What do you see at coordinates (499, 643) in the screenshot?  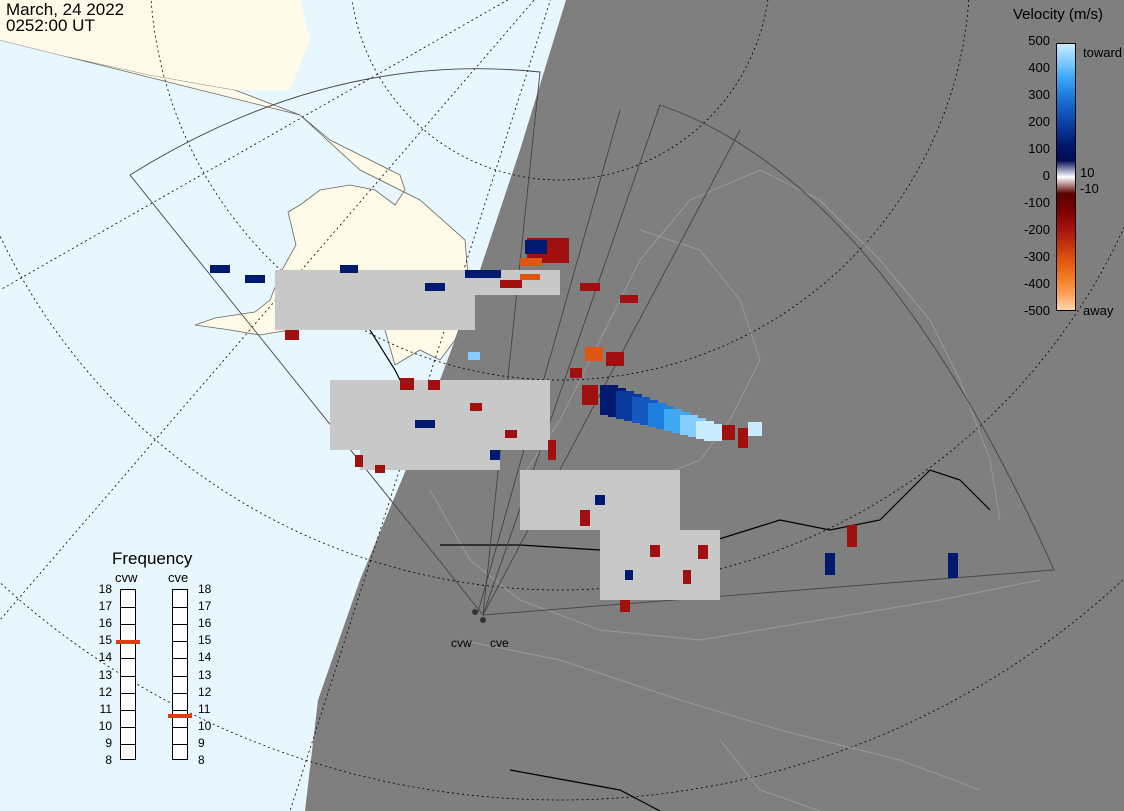 I see `cve-site-label: cve` at bounding box center [499, 643].